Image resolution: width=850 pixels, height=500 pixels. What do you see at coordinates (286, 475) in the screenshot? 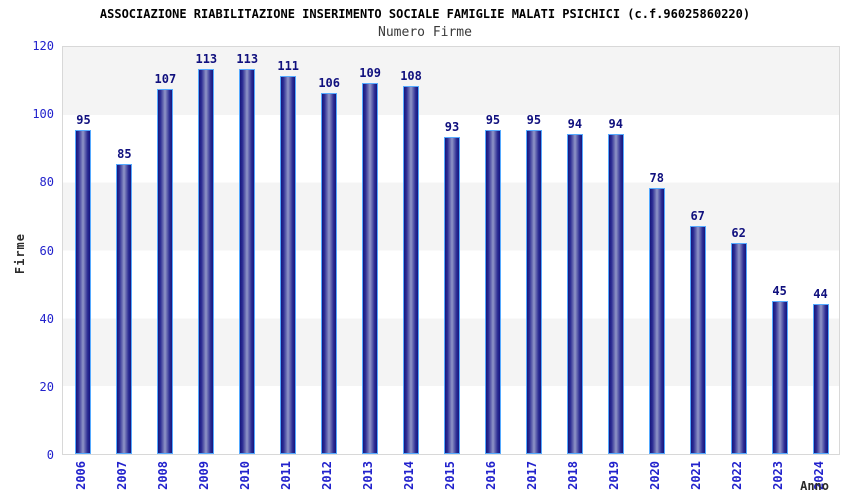
I see `x-tick-label: 2011` at bounding box center [286, 475].